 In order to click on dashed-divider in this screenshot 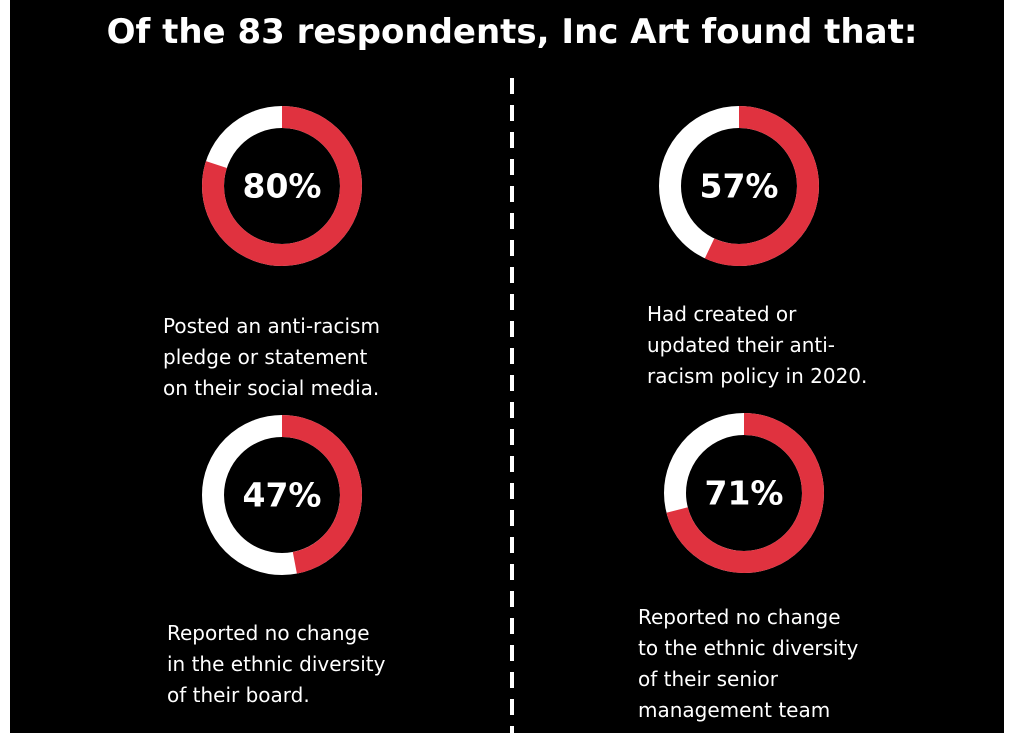, I will do `click(512, 405)`.